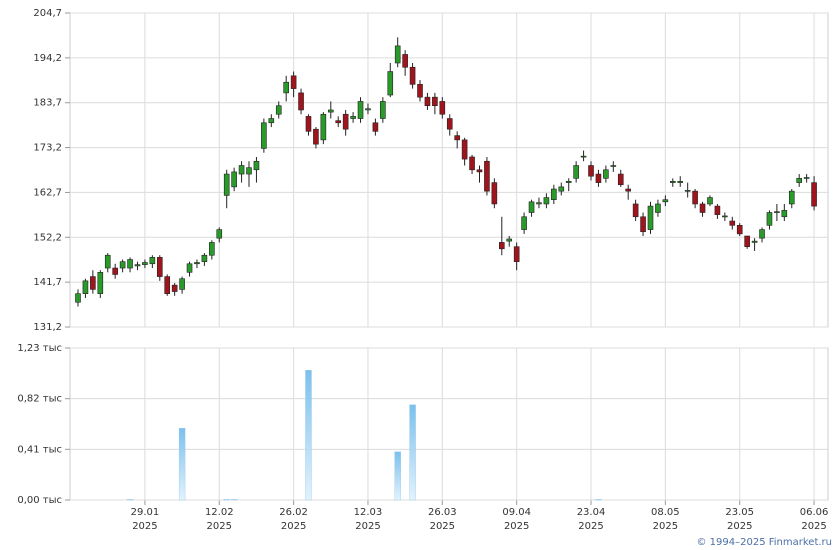 The image size is (840, 550). I want to click on y-tick-label: 152,2, so click(47, 237).